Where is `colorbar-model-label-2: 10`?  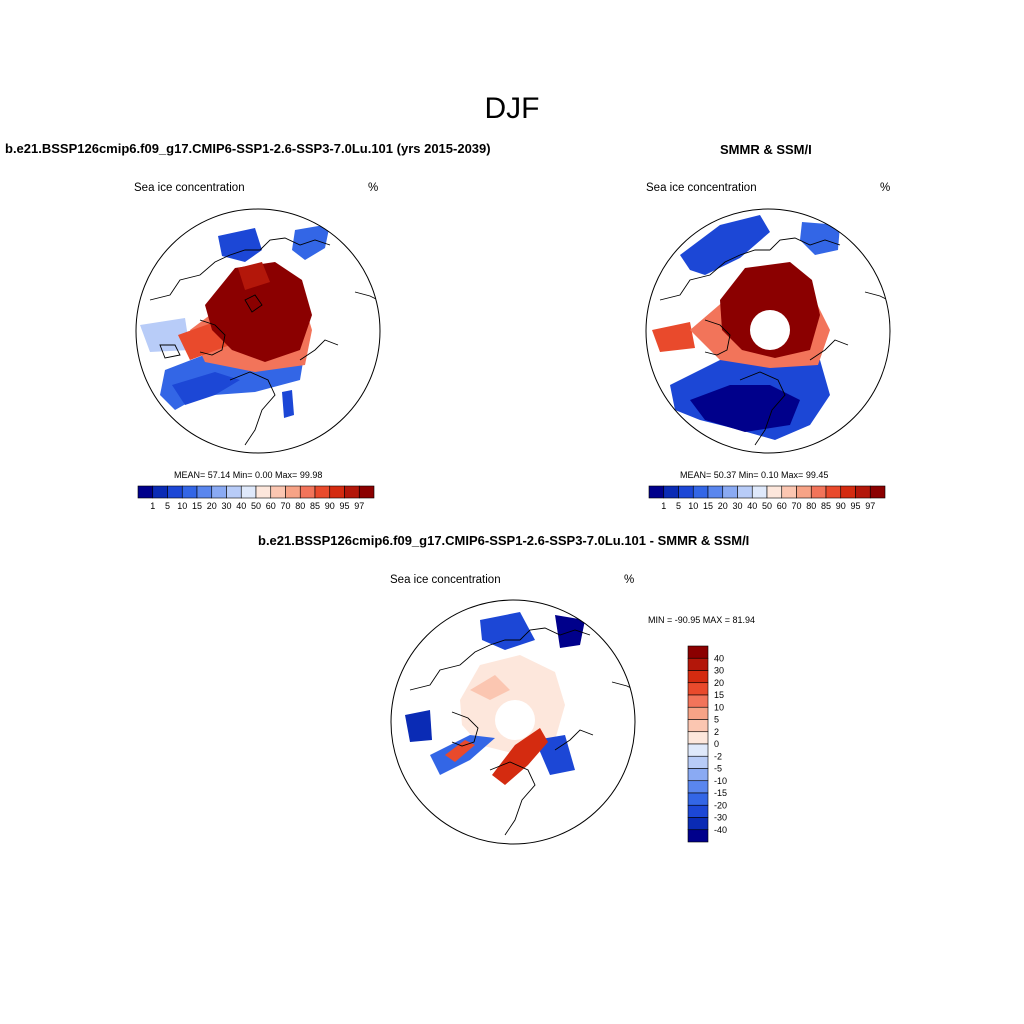
colorbar-model-label-2: 10 is located at coordinates (182, 506).